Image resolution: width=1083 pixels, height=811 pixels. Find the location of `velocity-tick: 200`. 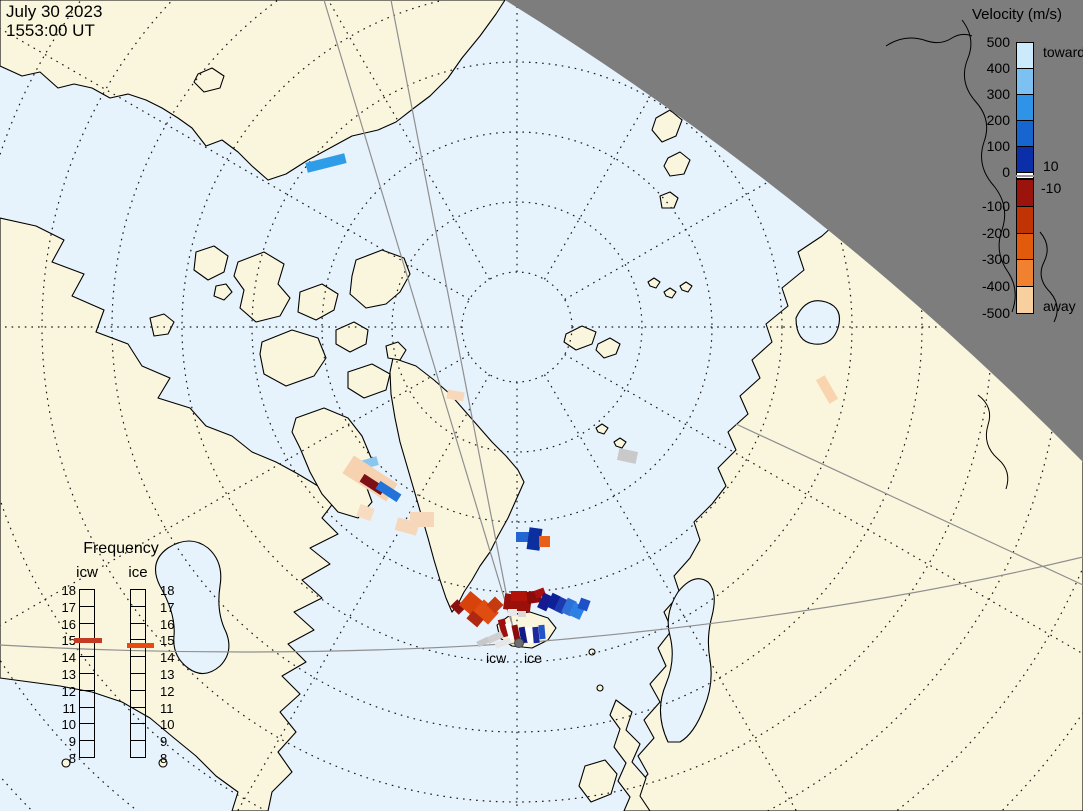

velocity-tick: 200 is located at coordinates (998, 120).